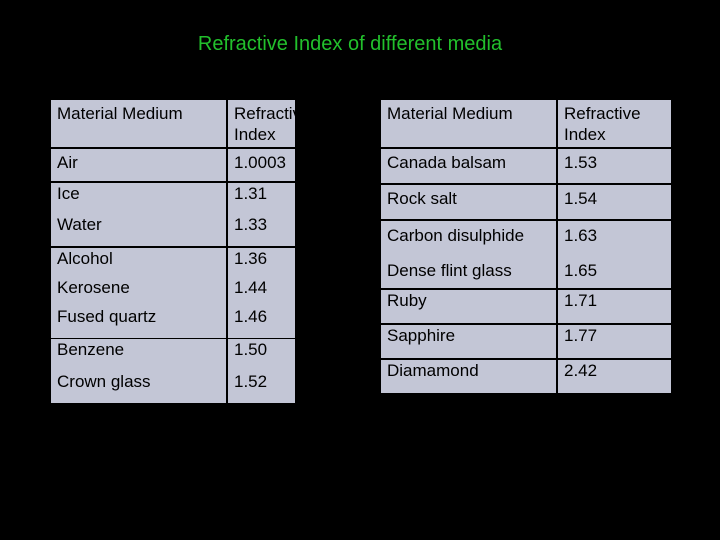  I want to click on material-name-cell: Ruby, so click(468, 306).